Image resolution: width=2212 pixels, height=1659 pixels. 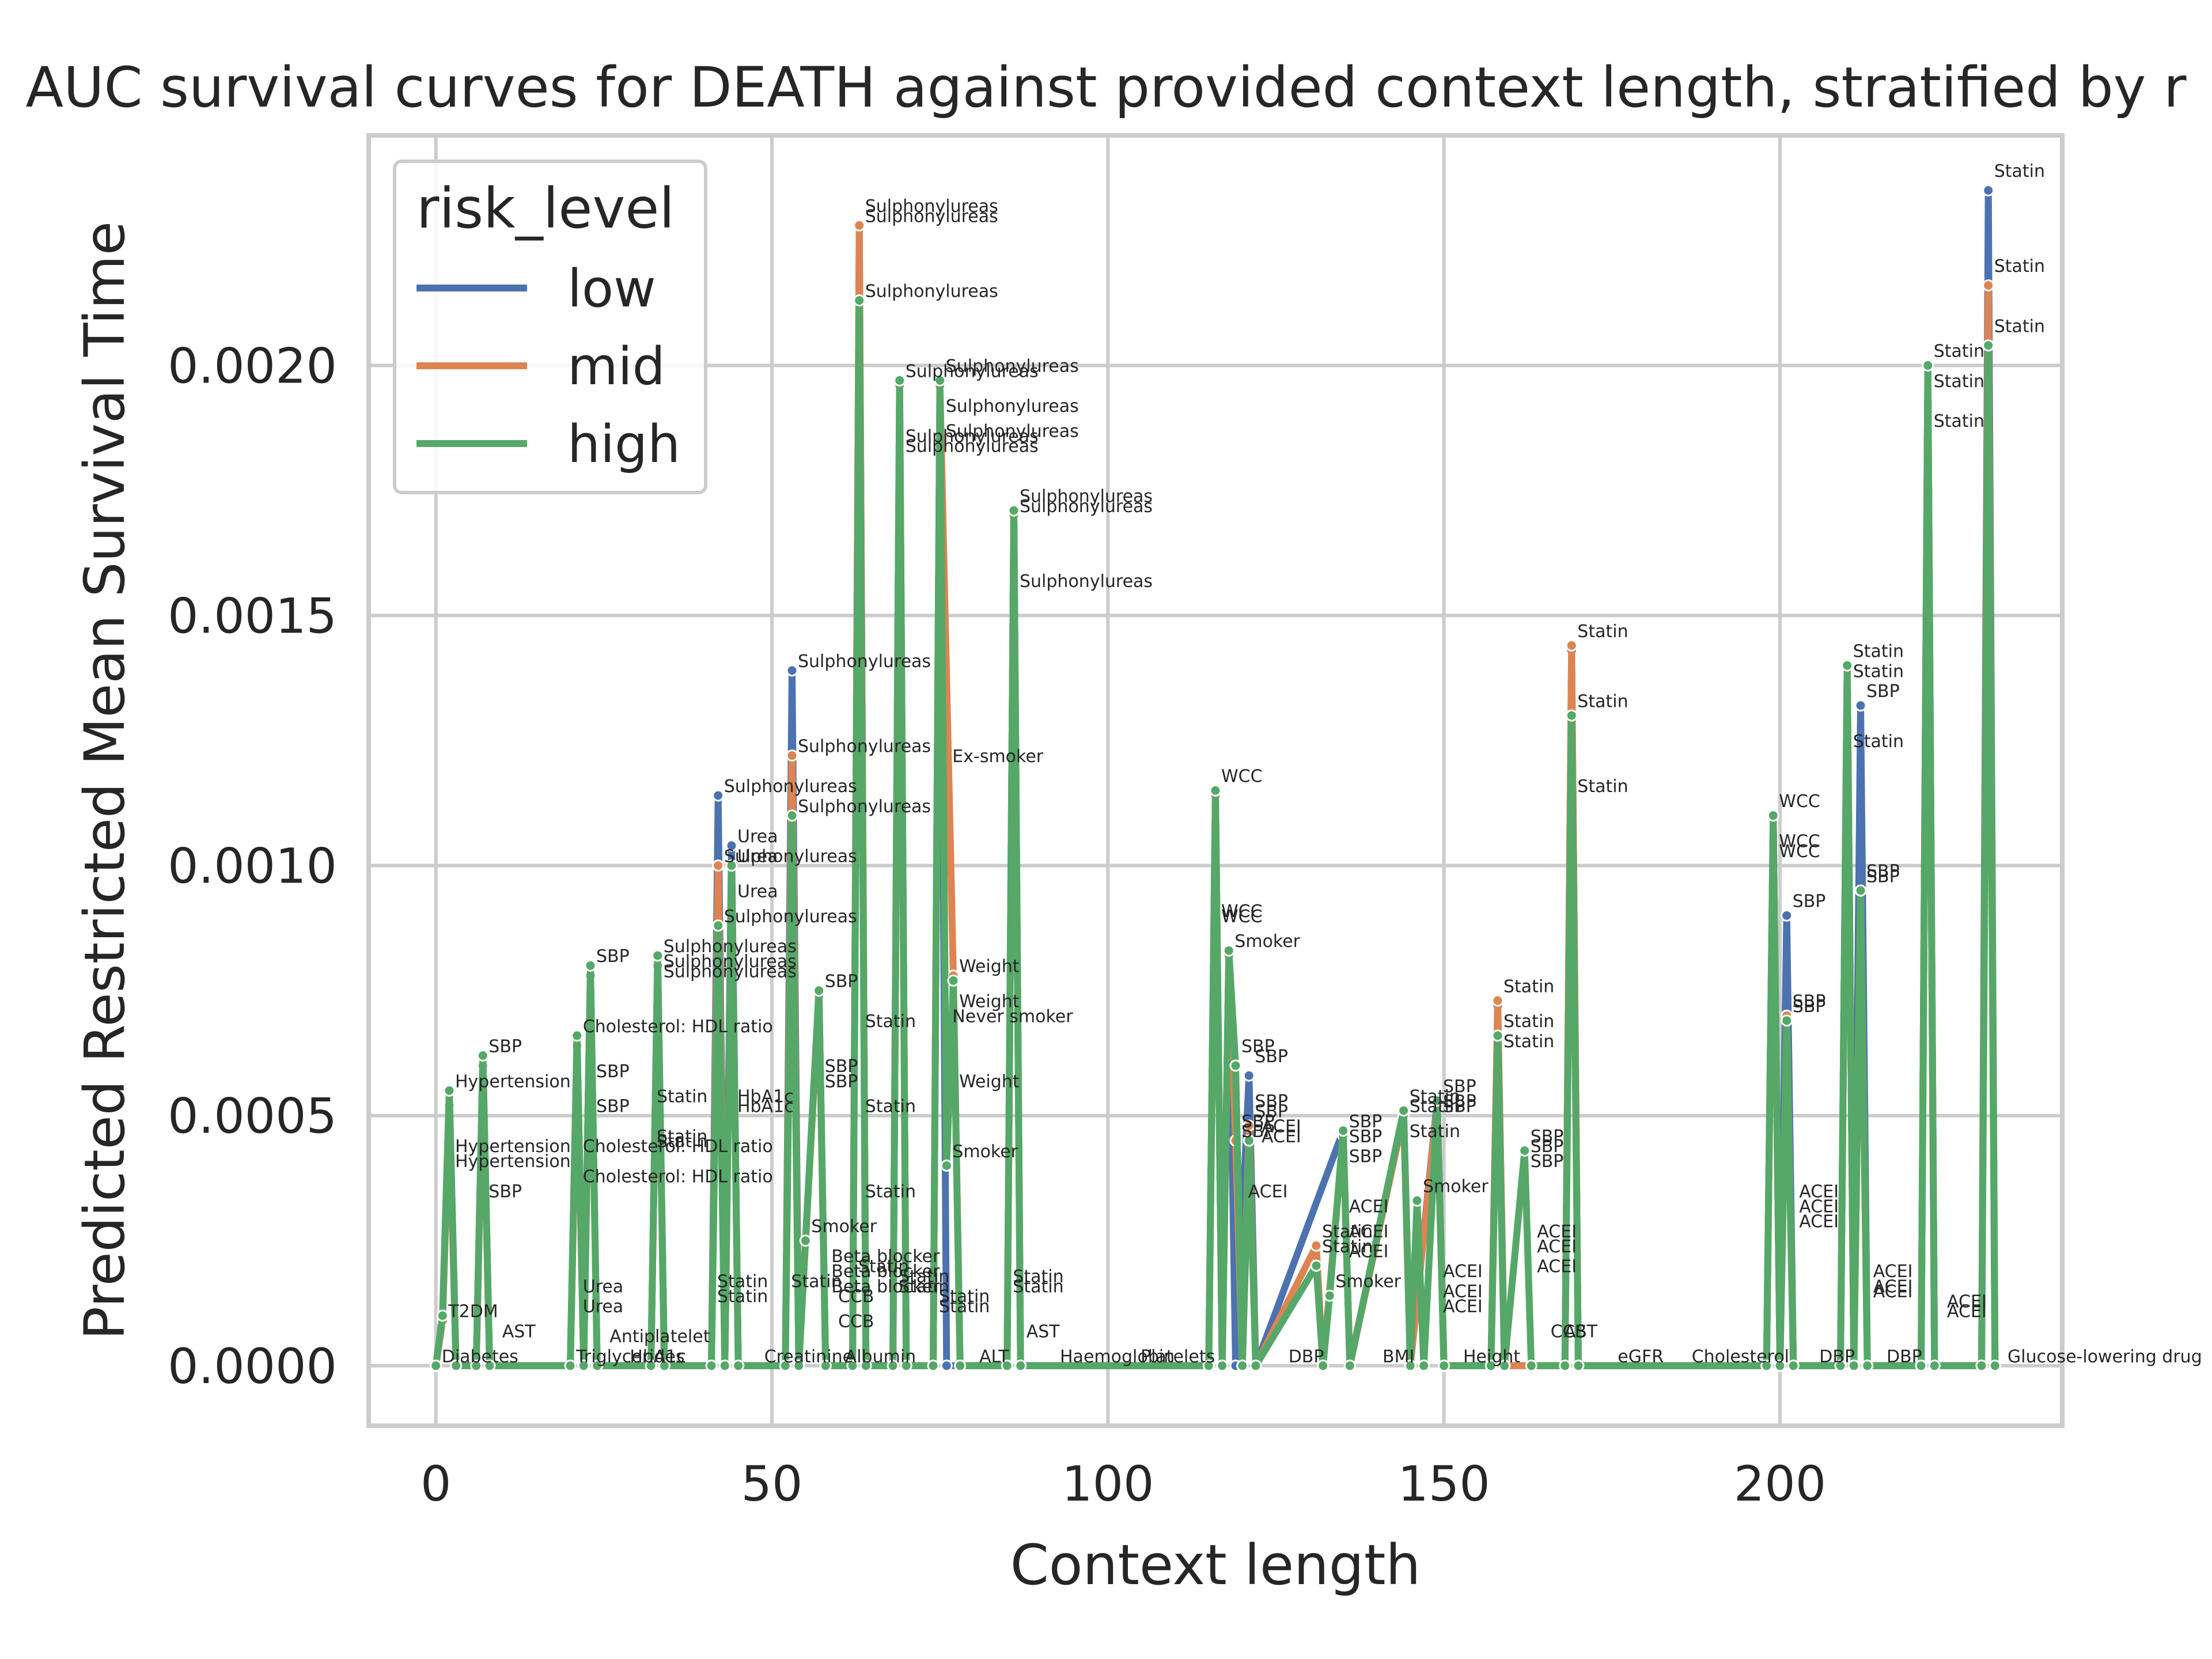 What do you see at coordinates (519, 1331) in the screenshot?
I see `point-label: AST` at bounding box center [519, 1331].